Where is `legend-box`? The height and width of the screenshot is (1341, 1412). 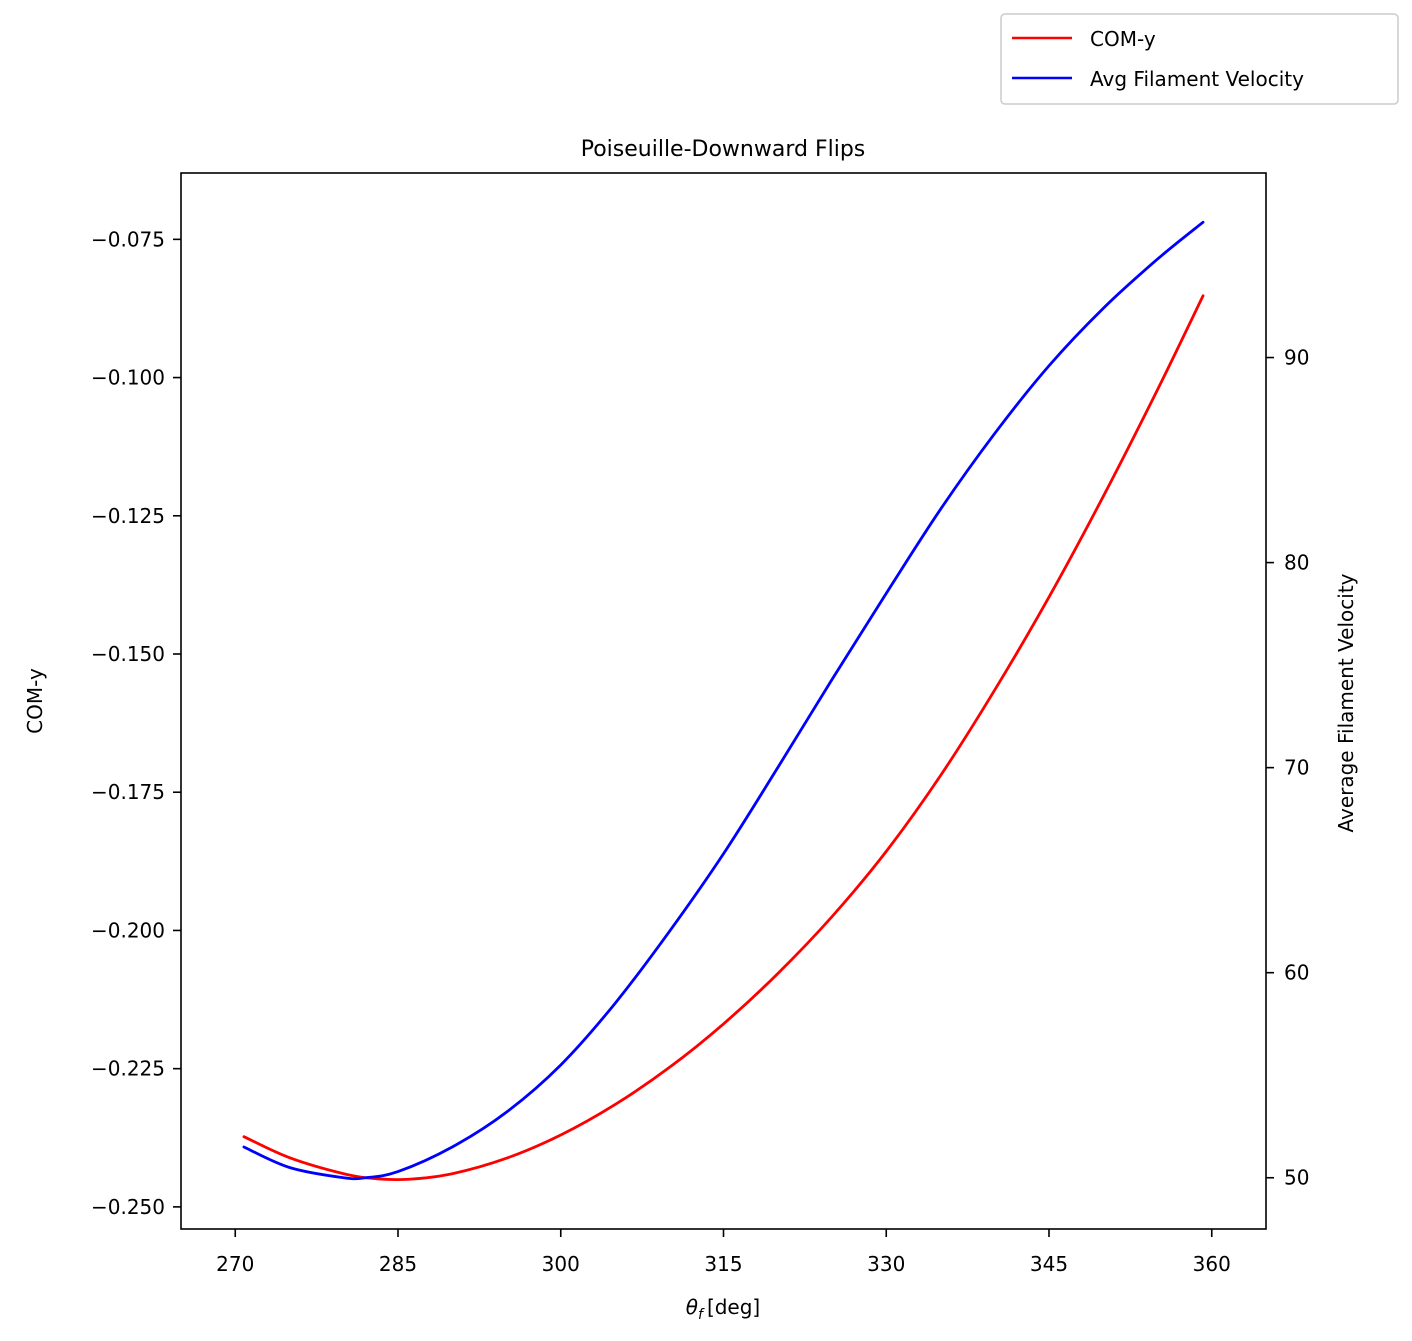 legend-box is located at coordinates (1199, 59).